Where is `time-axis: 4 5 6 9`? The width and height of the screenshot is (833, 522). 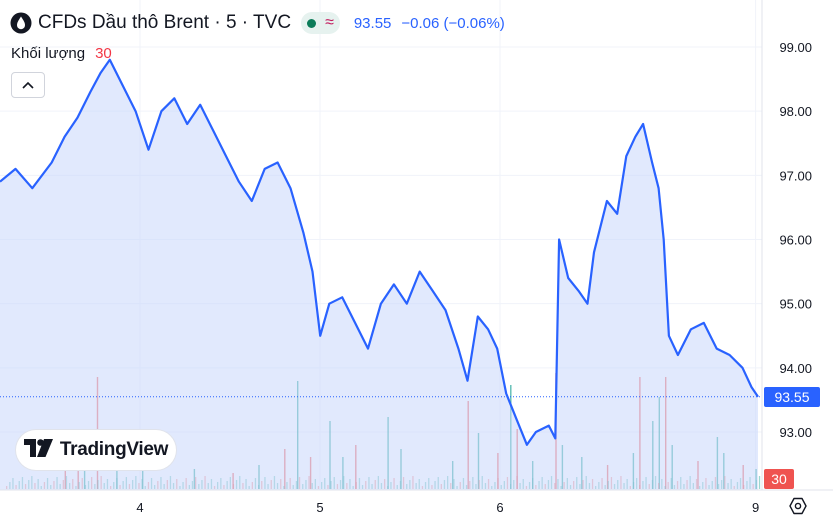
time-axis: 4 5 6 9 is located at coordinates (447, 507).